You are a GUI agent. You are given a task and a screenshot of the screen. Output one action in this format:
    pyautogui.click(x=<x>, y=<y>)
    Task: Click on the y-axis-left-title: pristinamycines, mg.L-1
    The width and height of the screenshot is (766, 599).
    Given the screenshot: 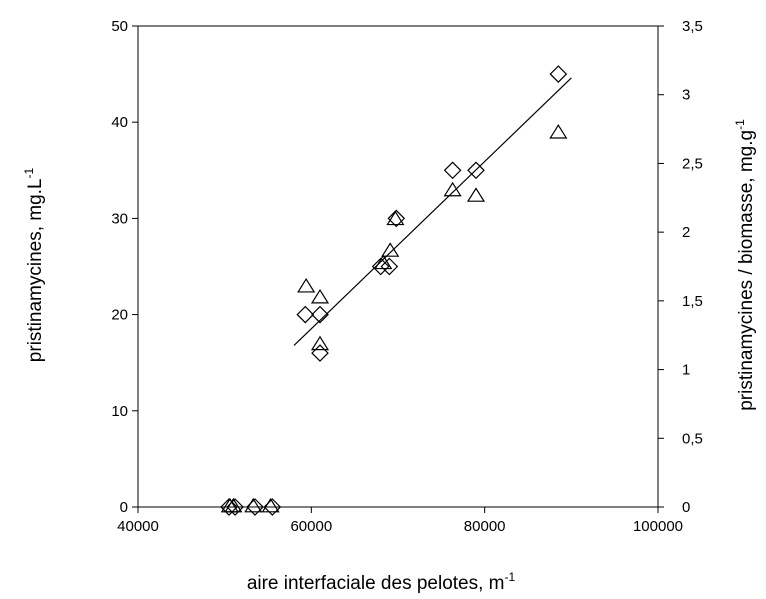 What is the action you would take?
    pyautogui.click(x=34, y=264)
    